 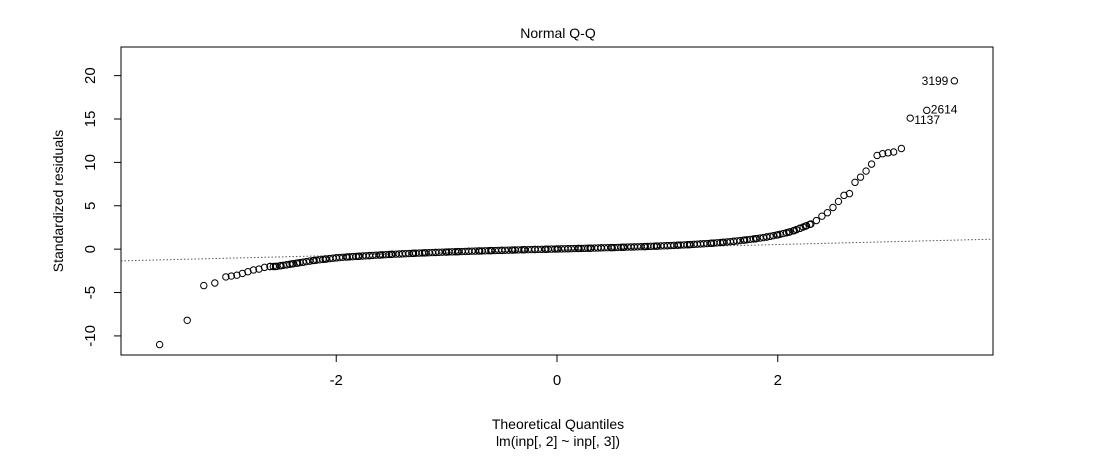 What do you see at coordinates (935, 81) in the screenshot?
I see `outlier-label: 3199` at bounding box center [935, 81].